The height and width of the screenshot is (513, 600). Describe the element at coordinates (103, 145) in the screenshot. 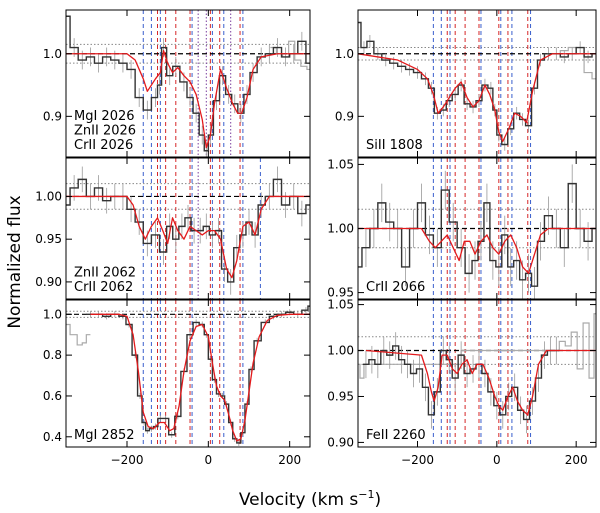

I see `transition-label: CrII 2026` at that location.